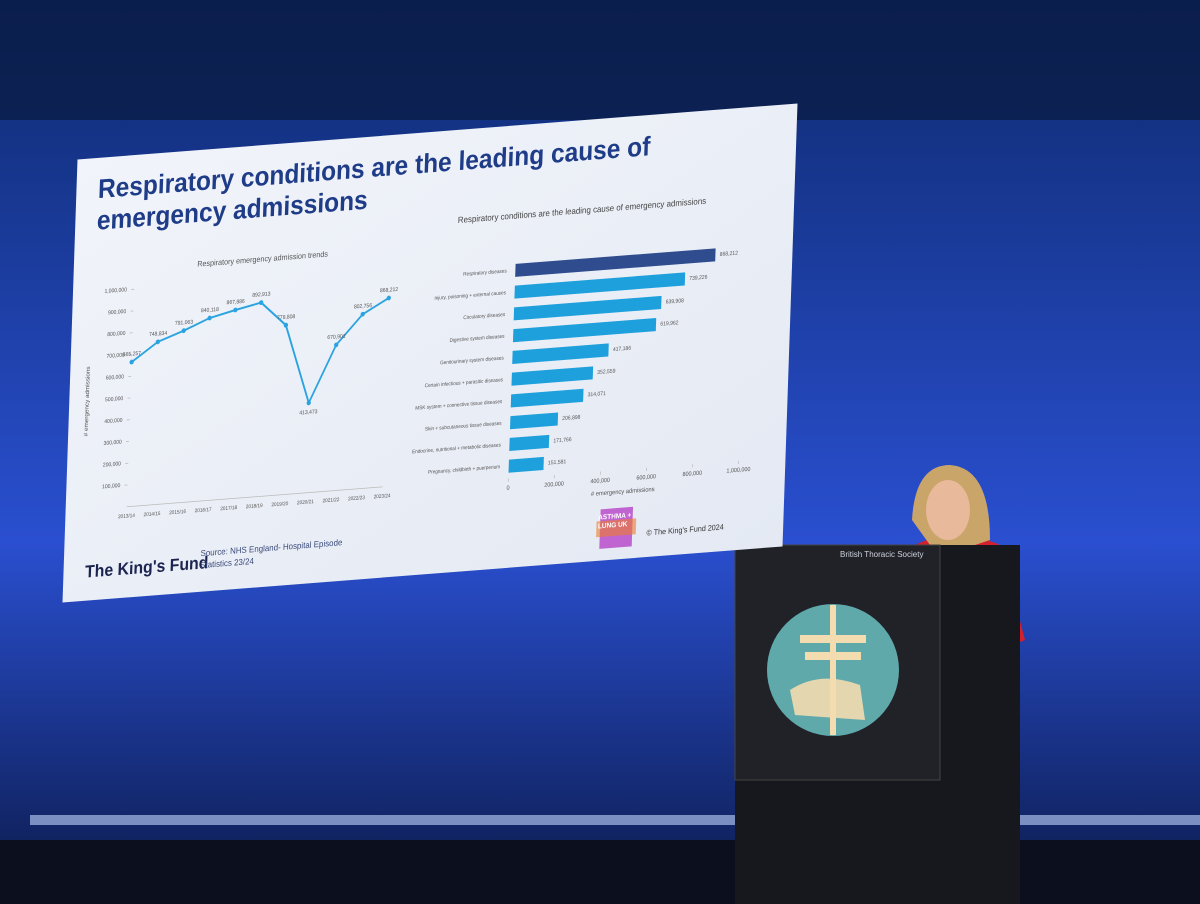 Image resolution: width=1200 pixels, height=904 pixels. What do you see at coordinates (126, 517) in the screenshot?
I see `x-tick-label: 2013/14` at bounding box center [126, 517].